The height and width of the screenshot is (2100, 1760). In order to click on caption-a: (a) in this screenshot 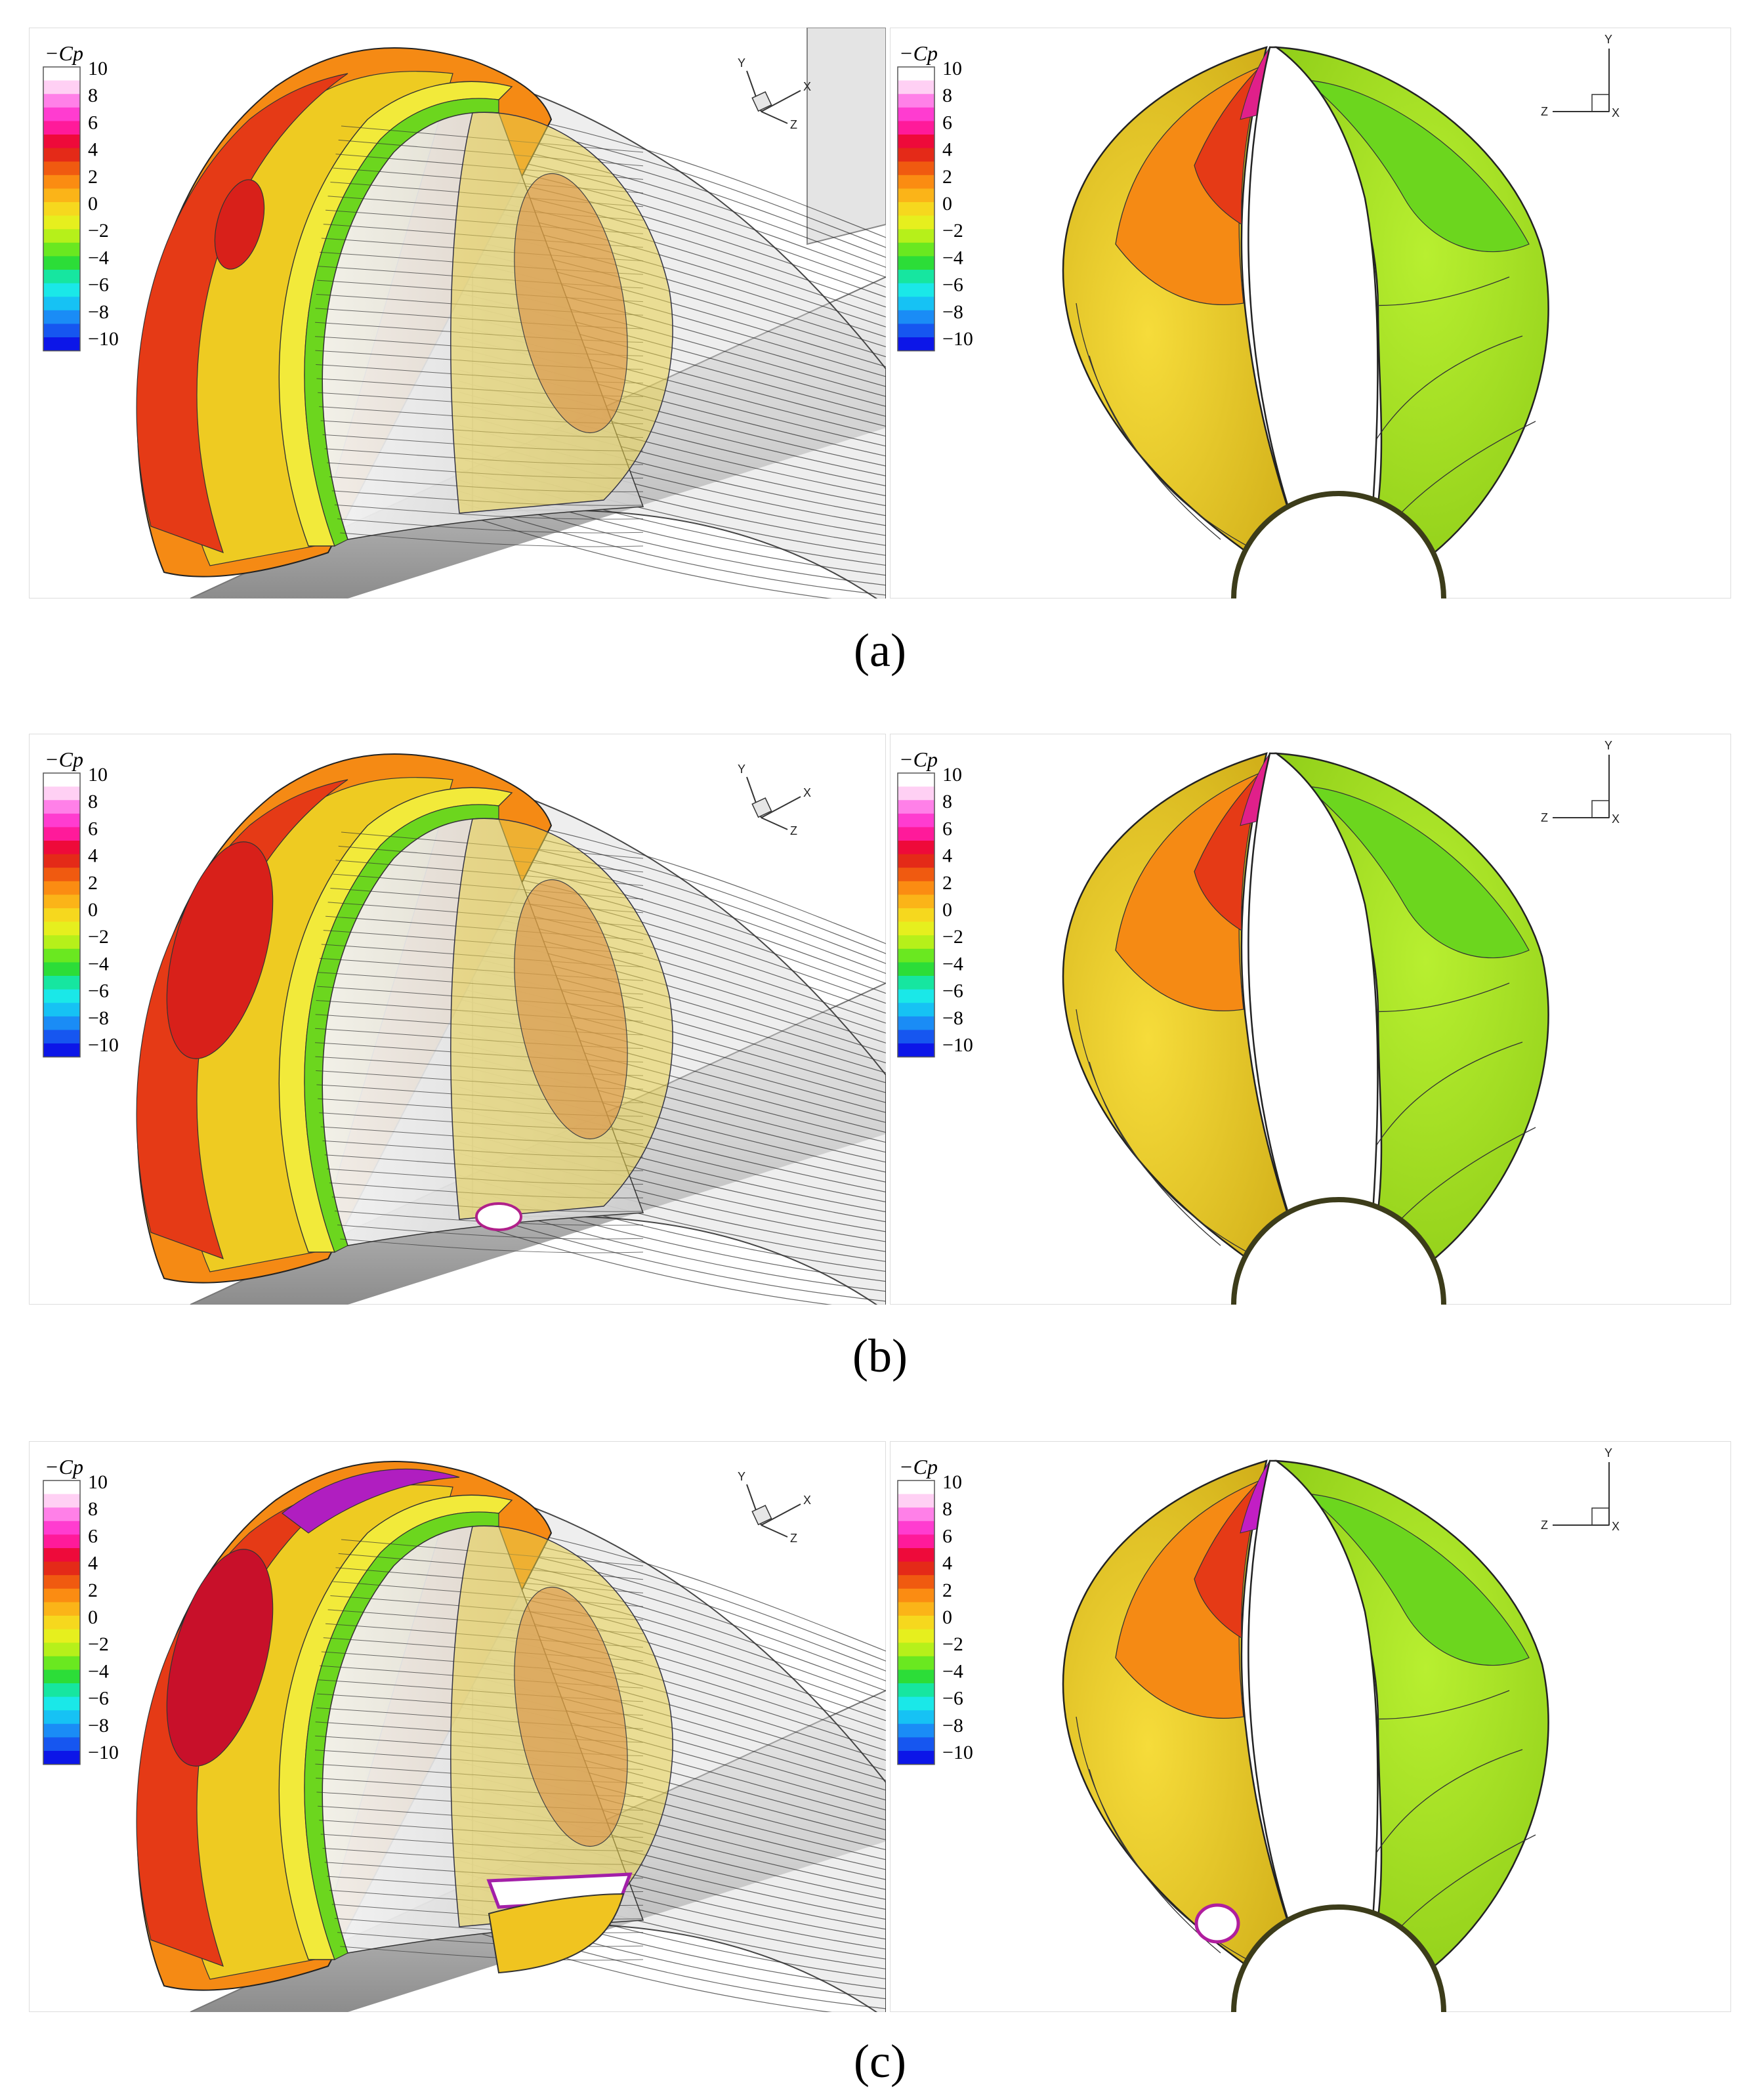, I will do `click(880, 650)`.